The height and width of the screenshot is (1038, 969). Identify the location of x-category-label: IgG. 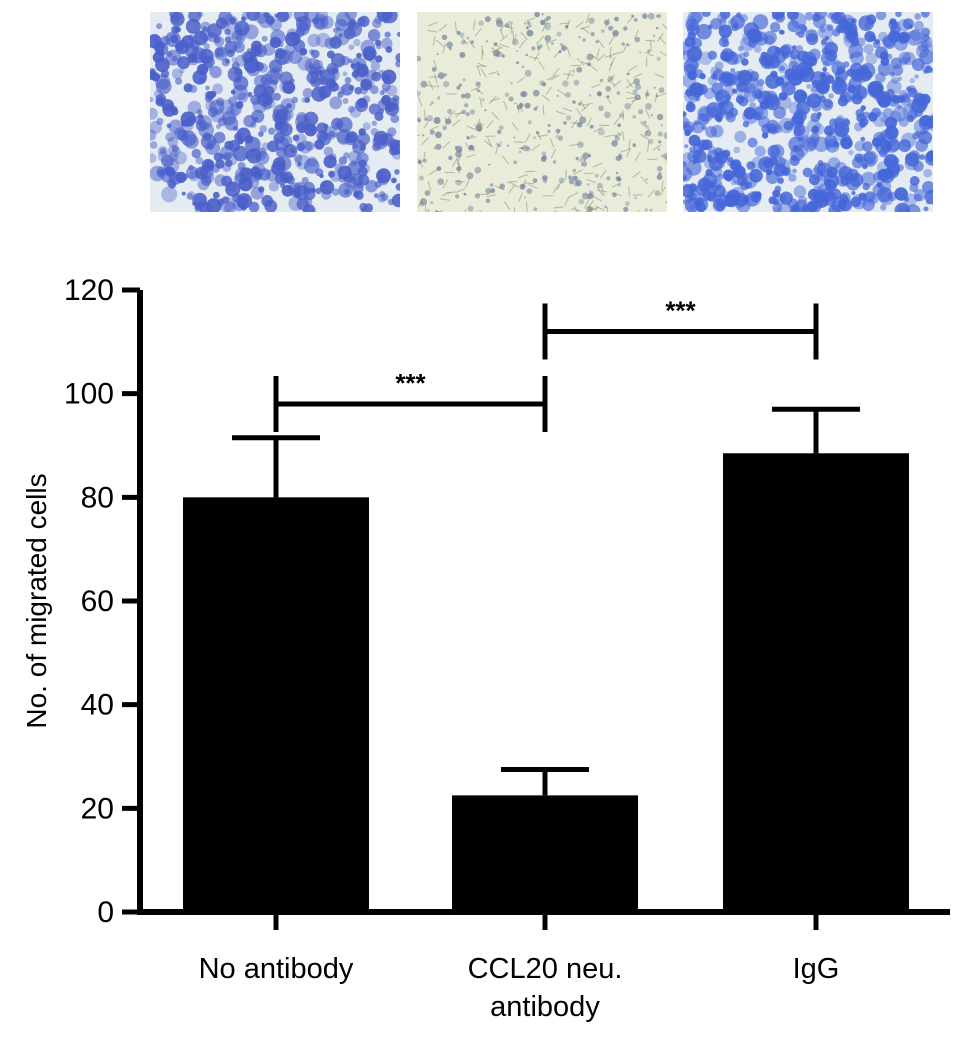
(816, 969).